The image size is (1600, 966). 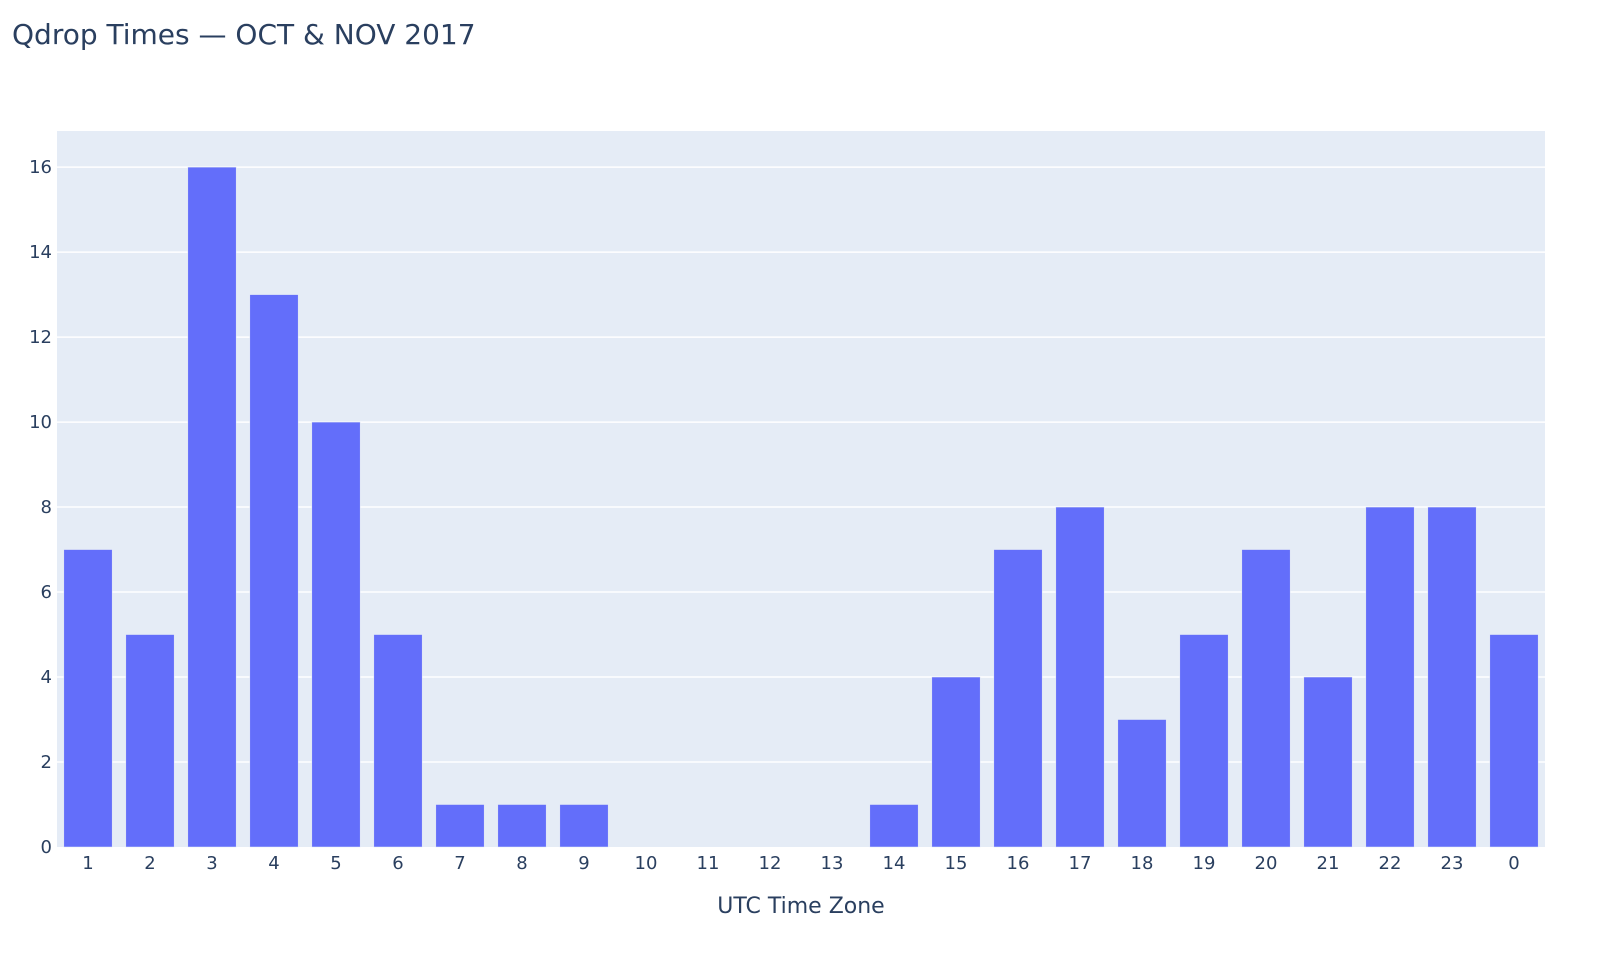 I want to click on x-tick-label: 17, so click(x=1080, y=863).